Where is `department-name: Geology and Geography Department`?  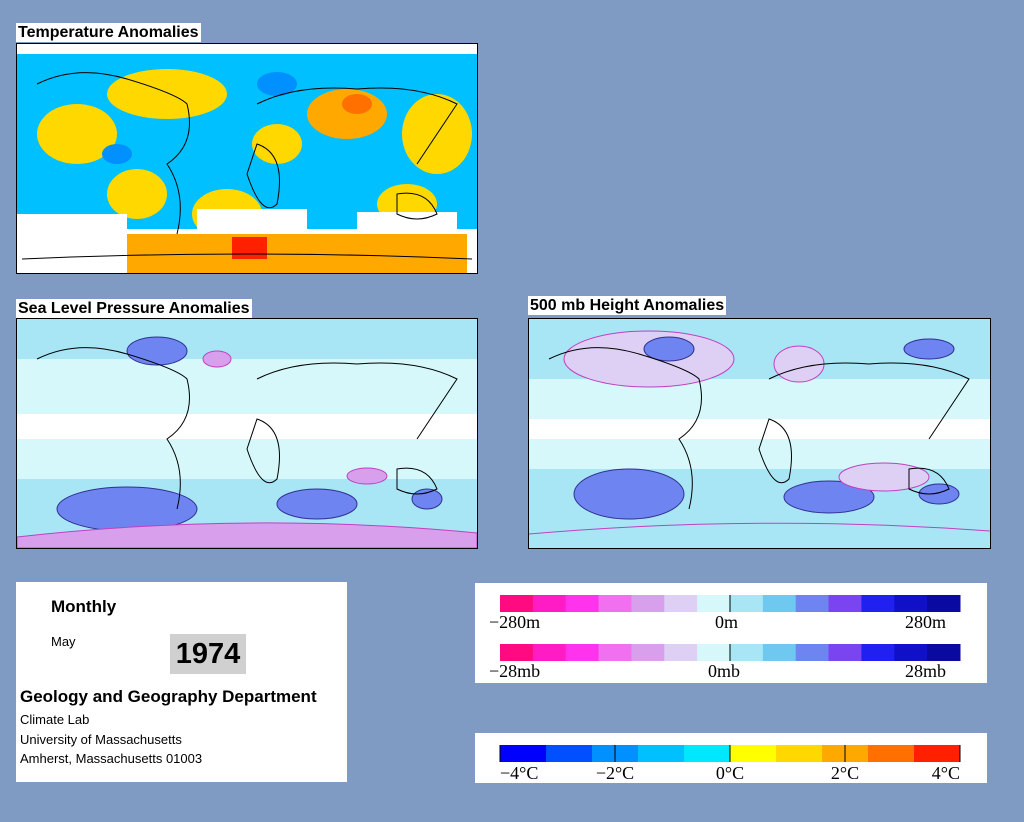
department-name: Geology and Geography Department is located at coordinates (168, 696).